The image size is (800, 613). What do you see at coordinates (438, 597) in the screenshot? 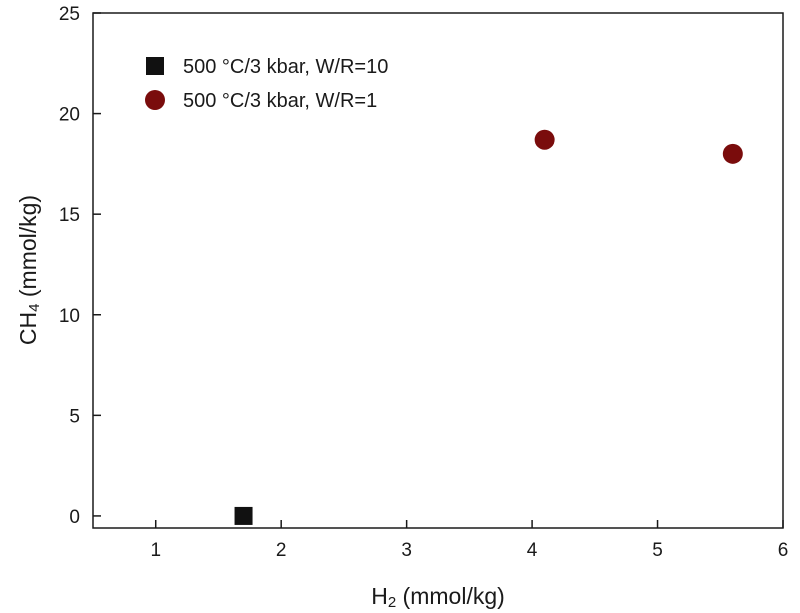
I see `x-axis-title: H2 (mmol/kg)` at bounding box center [438, 597].